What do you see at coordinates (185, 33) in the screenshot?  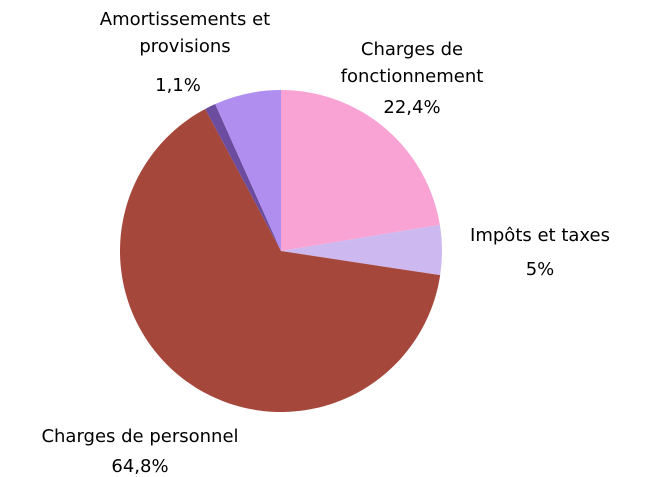 I see `slice-label: Amortissements et provisions` at bounding box center [185, 33].